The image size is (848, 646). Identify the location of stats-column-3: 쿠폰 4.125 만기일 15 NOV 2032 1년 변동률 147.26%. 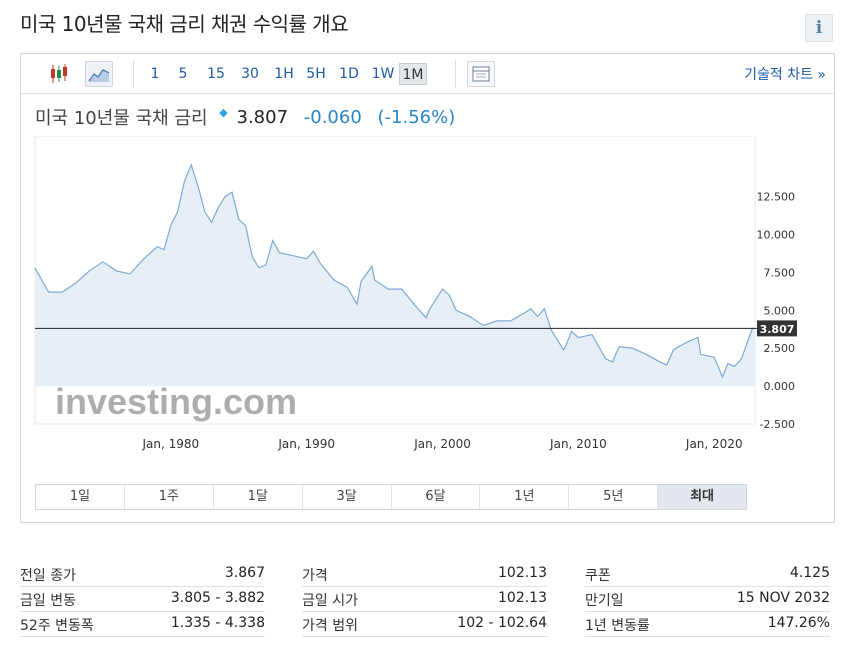
(707, 599).